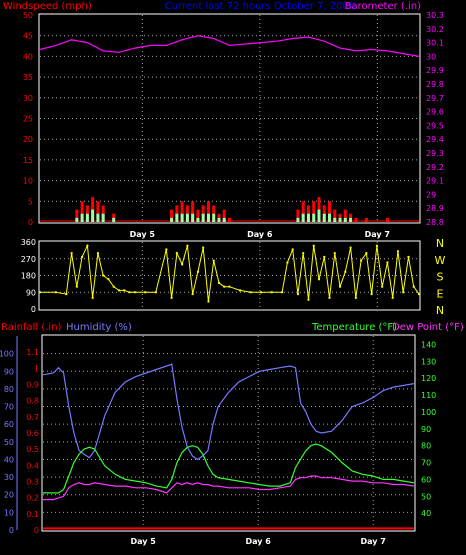 This screenshot has width=466, height=555. Describe the element at coordinates (9, 407) in the screenshot. I see `humidity-tick-label: 70` at that location.